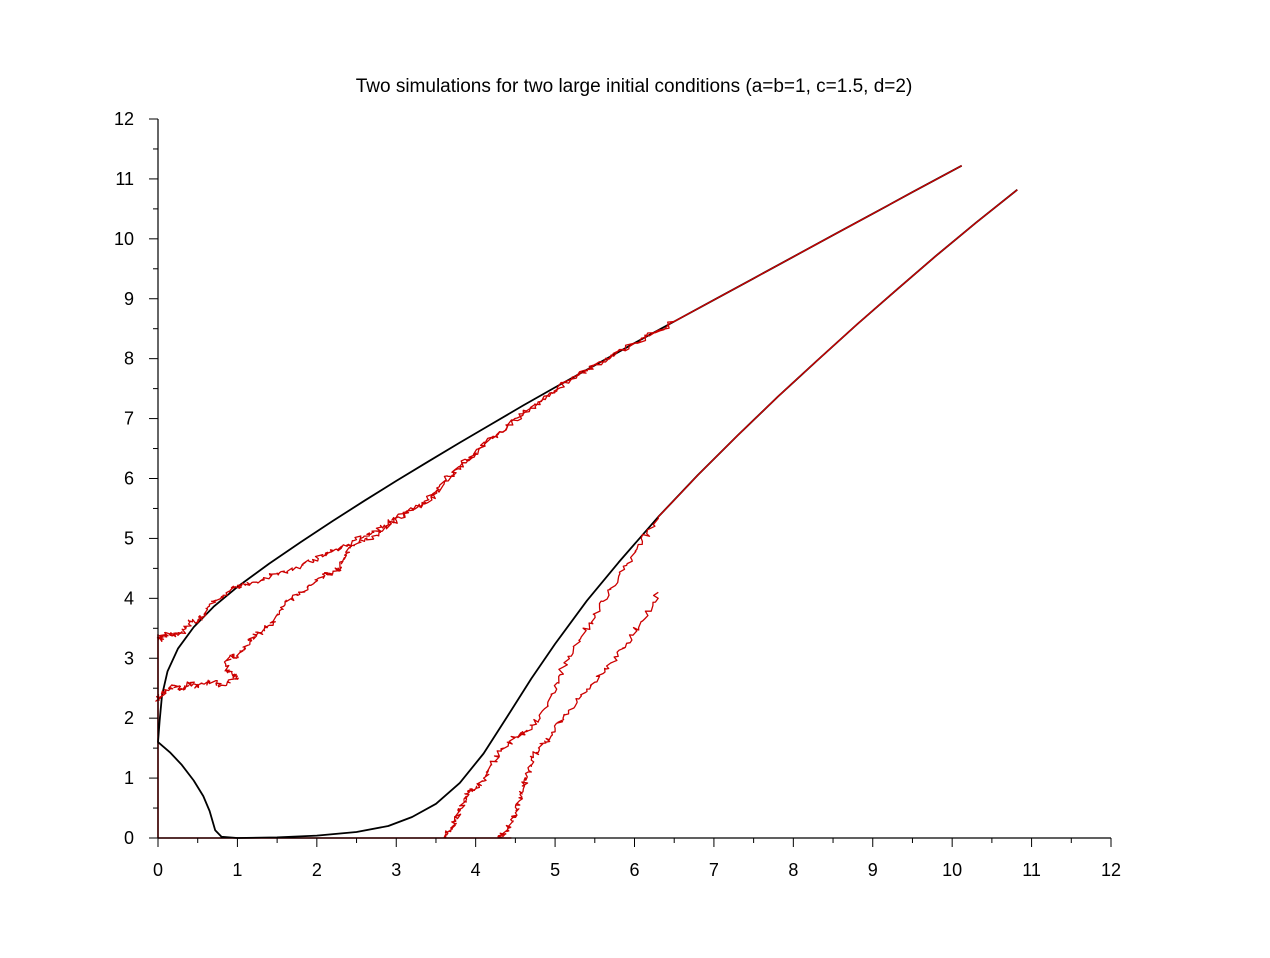  What do you see at coordinates (793, 870) in the screenshot?
I see `x-tick-label: 8` at bounding box center [793, 870].